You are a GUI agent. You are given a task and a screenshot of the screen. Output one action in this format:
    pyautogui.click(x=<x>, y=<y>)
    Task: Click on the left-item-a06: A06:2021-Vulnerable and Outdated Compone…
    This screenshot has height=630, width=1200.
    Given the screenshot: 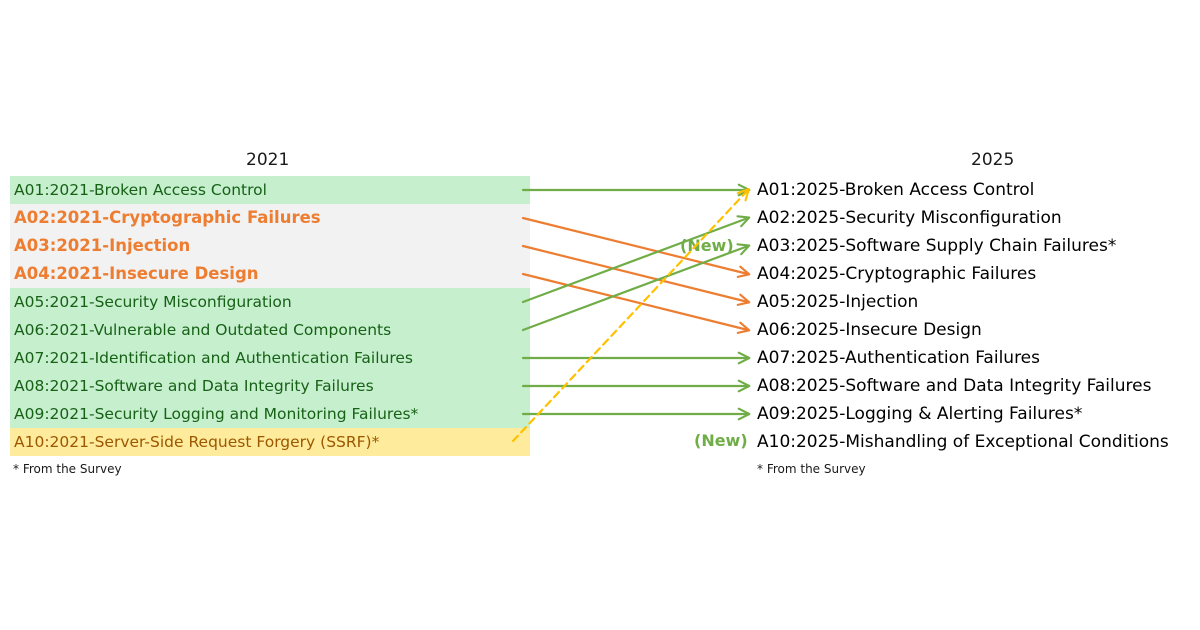 What is the action you would take?
    pyautogui.click(x=270, y=330)
    